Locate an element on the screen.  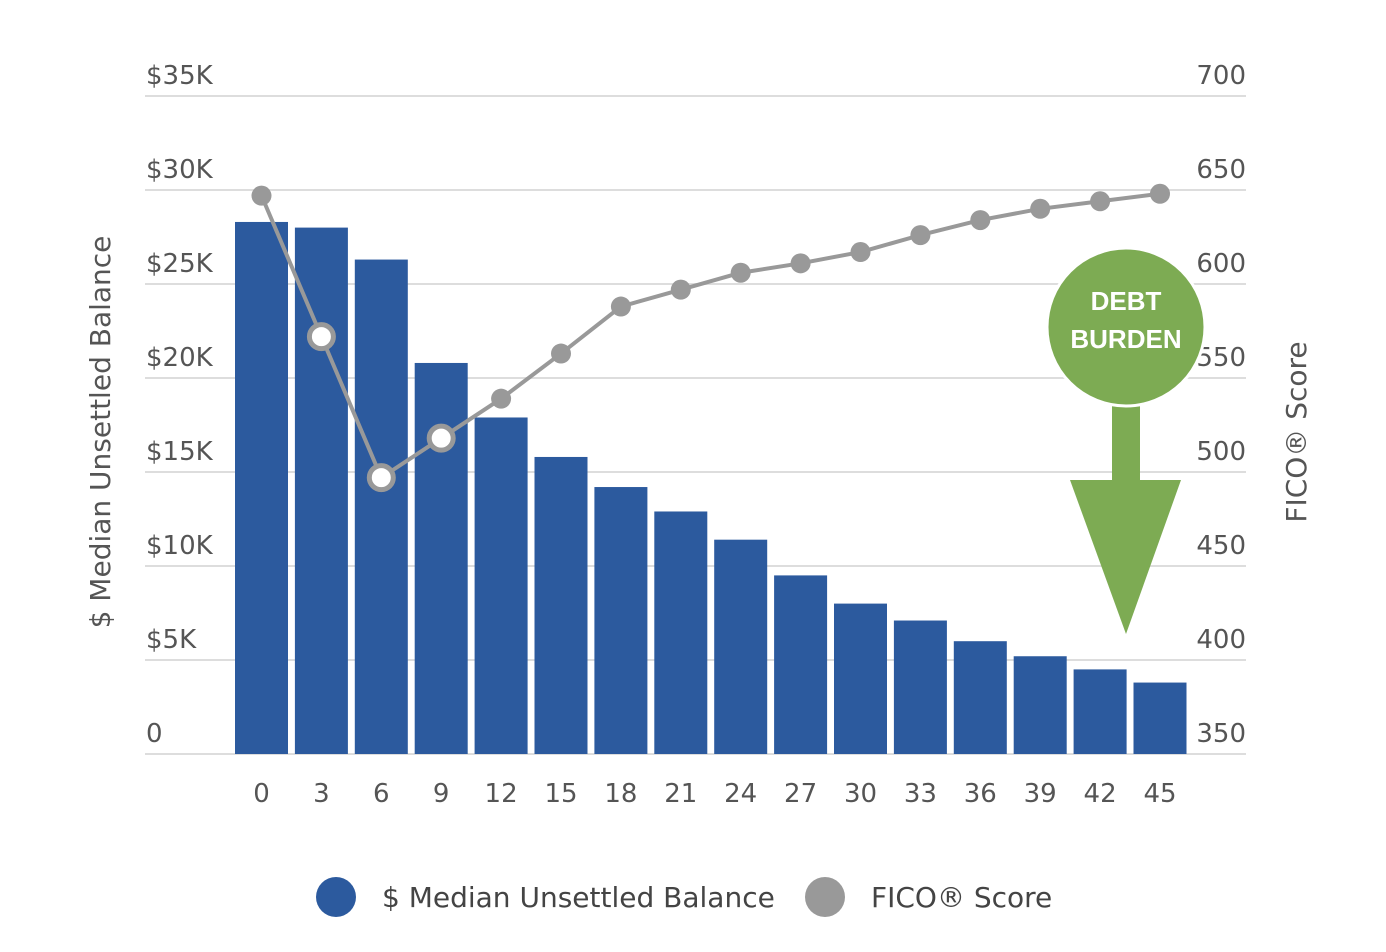
right-axis: 350 400 450 500 550 600 650 700 is located at coordinates (1221, 405).